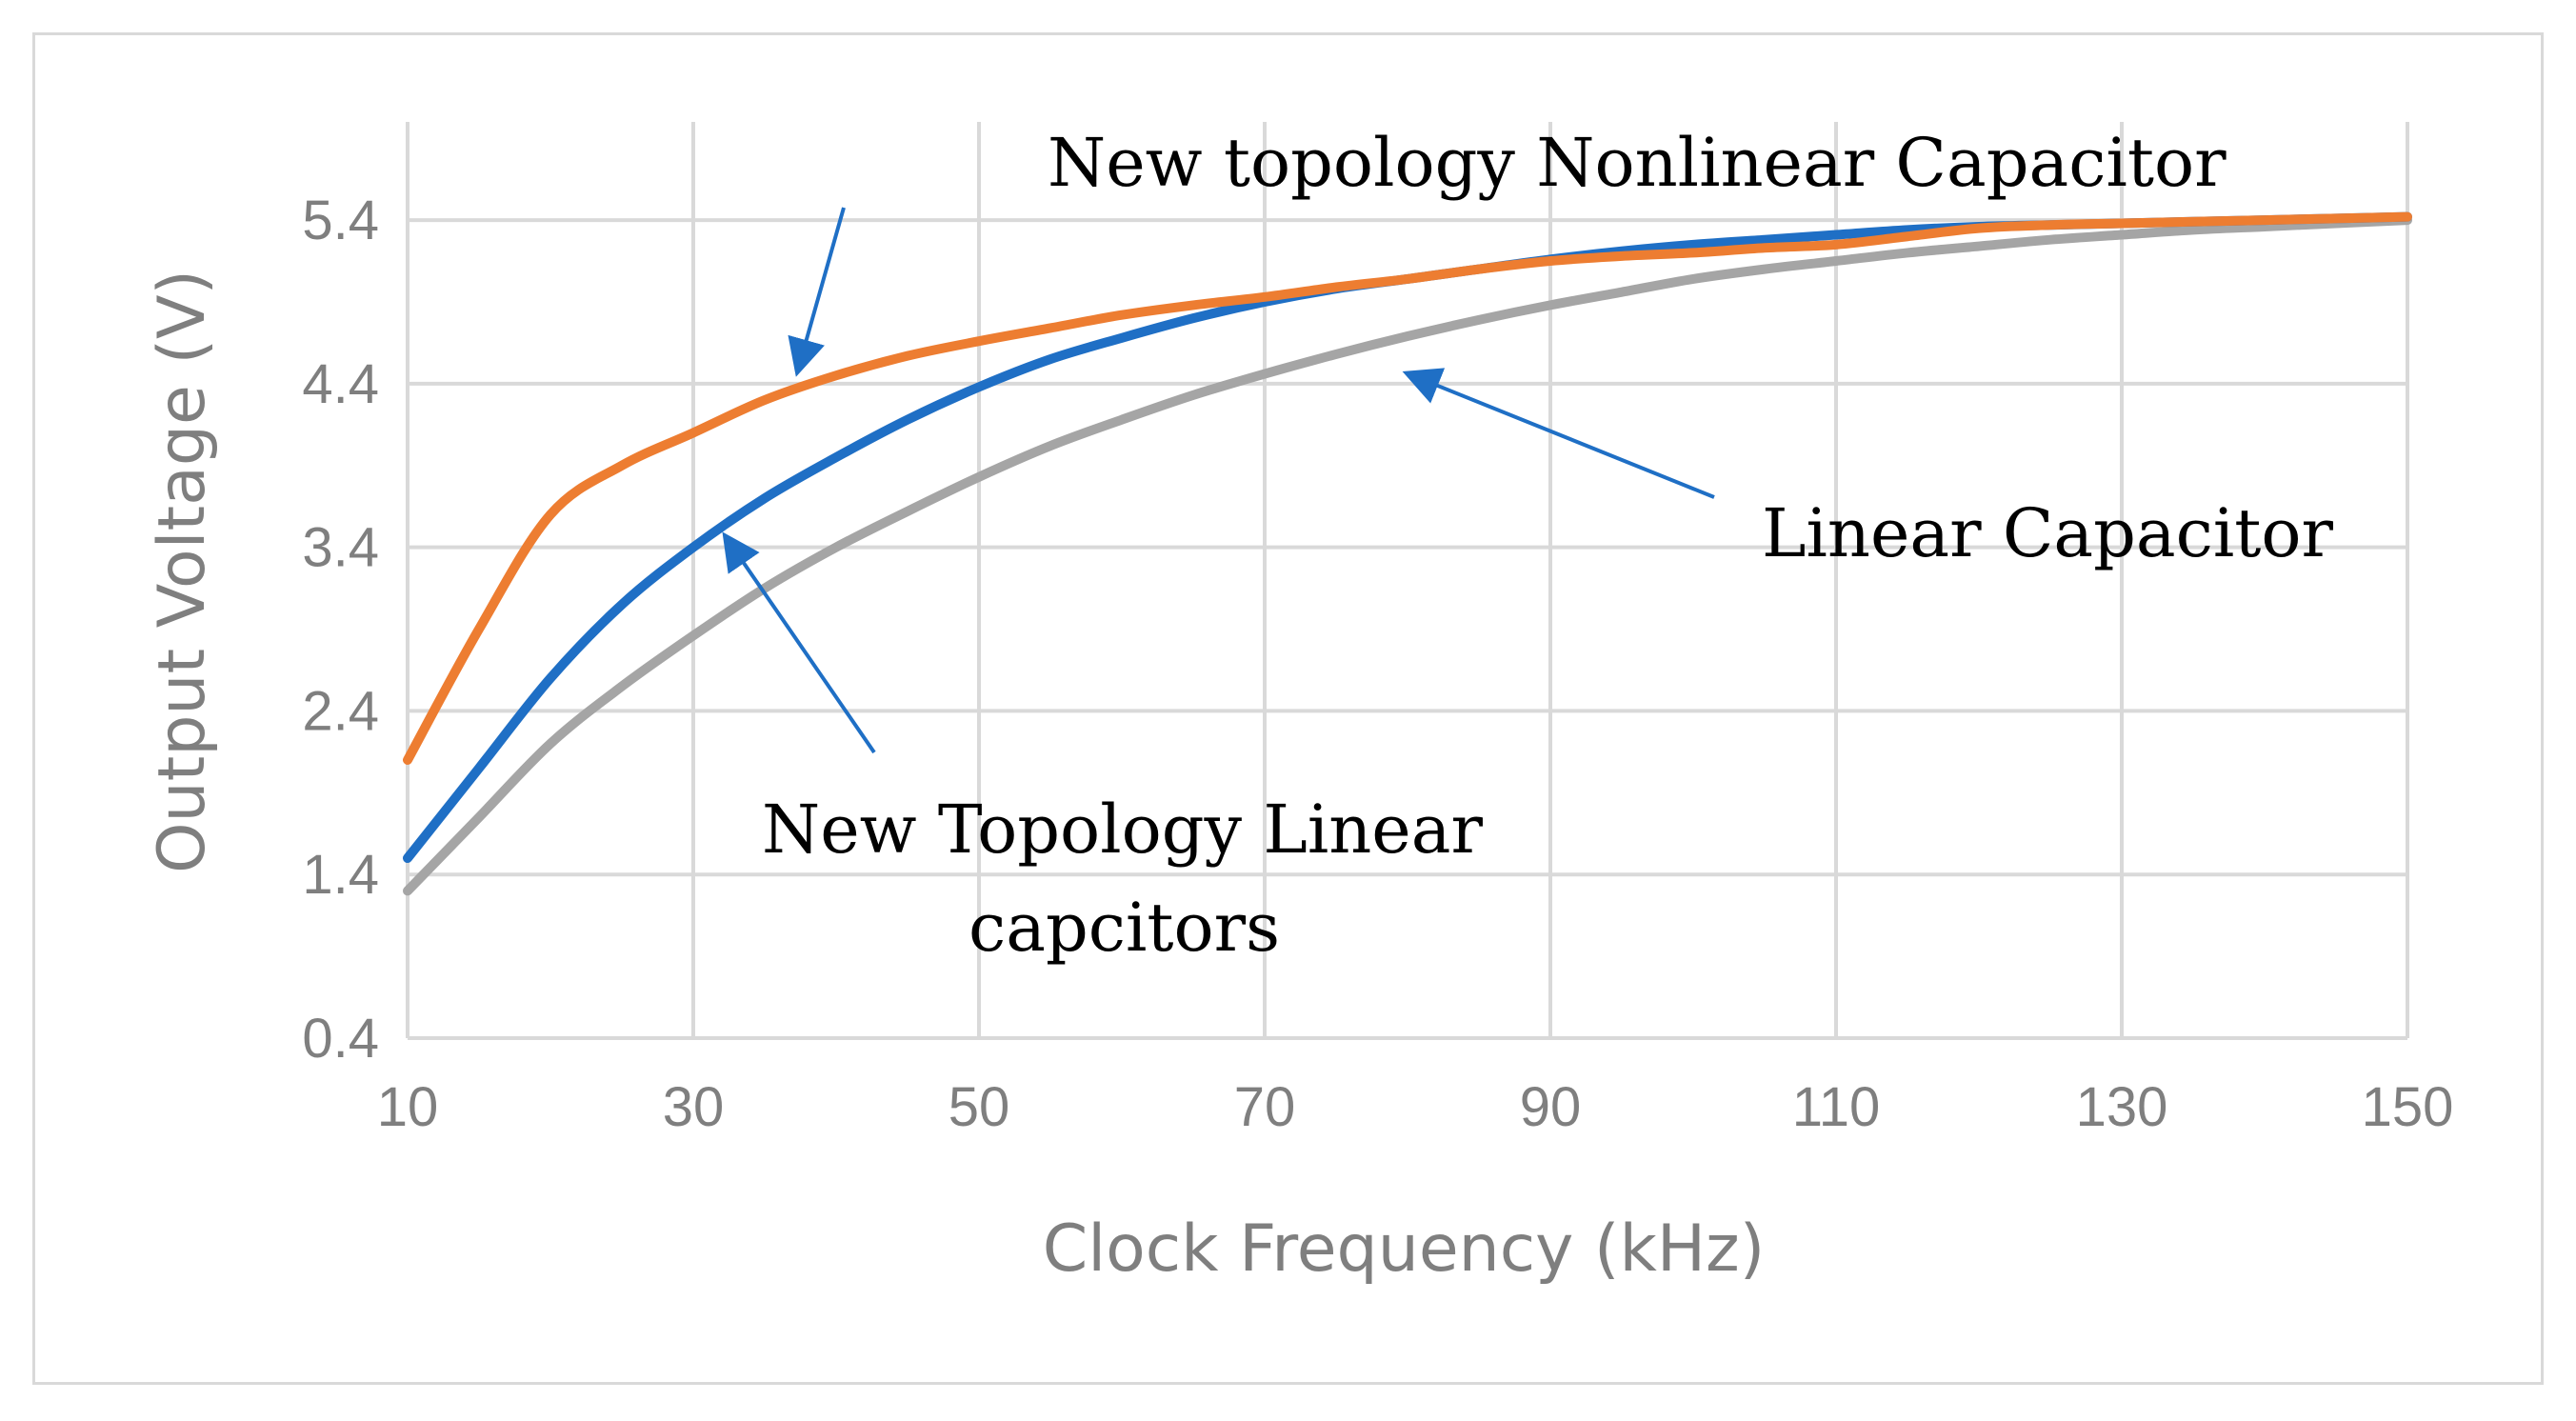 The height and width of the screenshot is (1421, 2576). What do you see at coordinates (408, 1107) in the screenshot?
I see `x-tick-label: 10` at bounding box center [408, 1107].